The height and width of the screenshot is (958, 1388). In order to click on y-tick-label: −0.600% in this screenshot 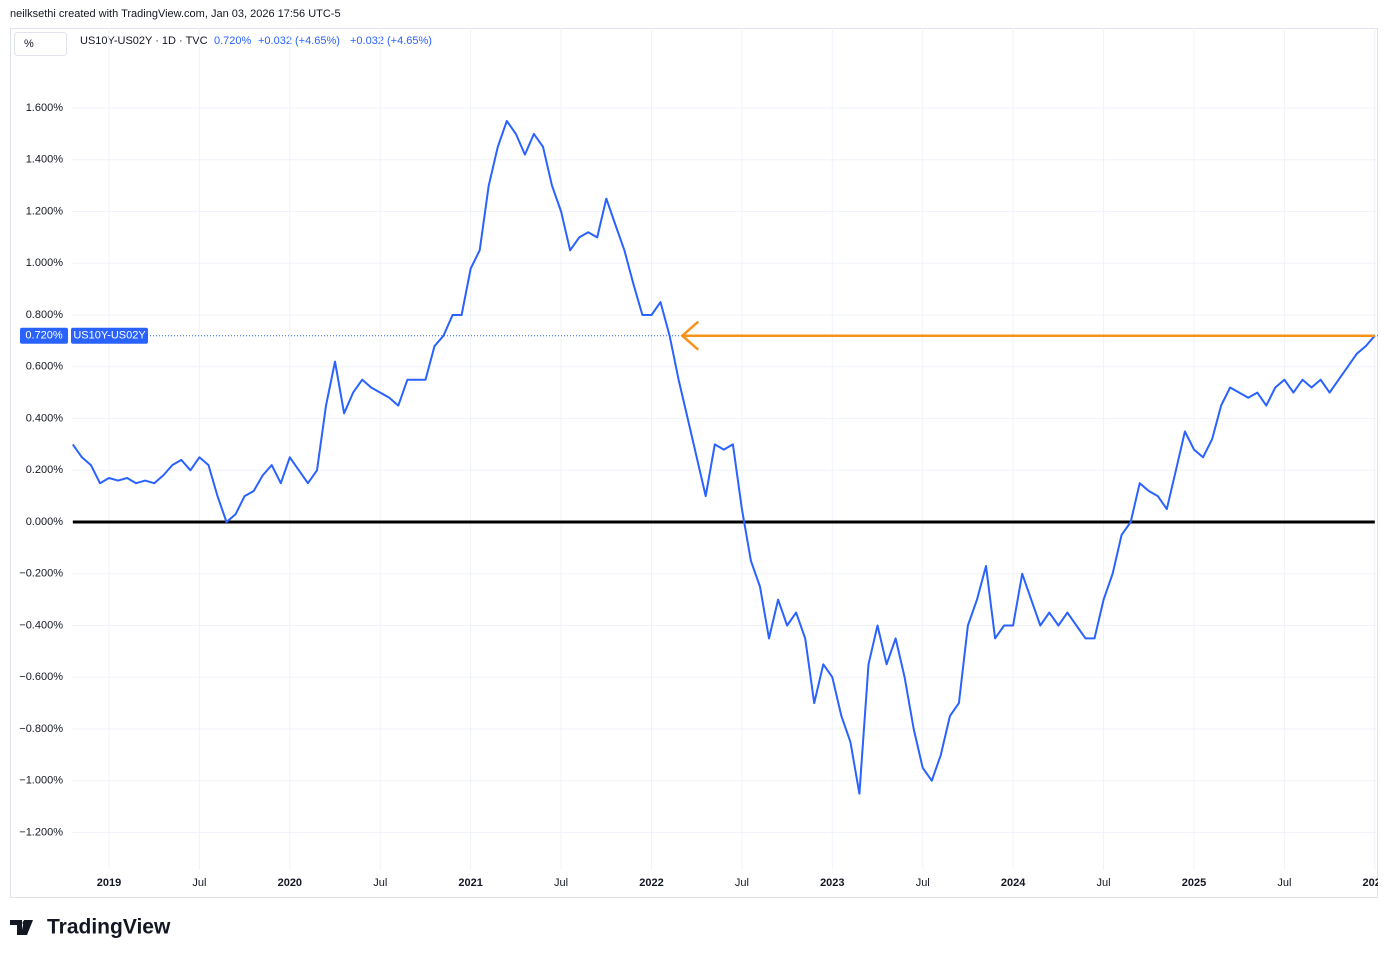, I will do `click(41, 677)`.